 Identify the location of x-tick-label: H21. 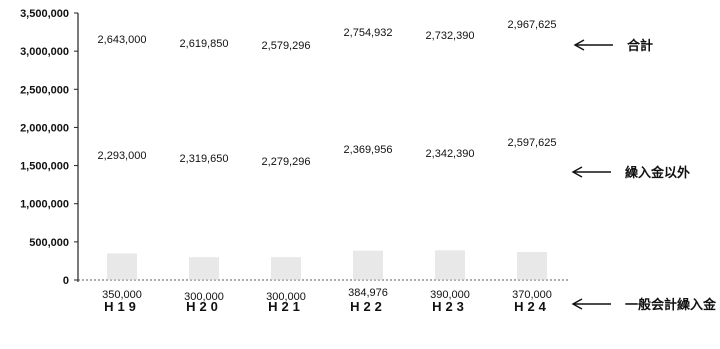
(286, 306).